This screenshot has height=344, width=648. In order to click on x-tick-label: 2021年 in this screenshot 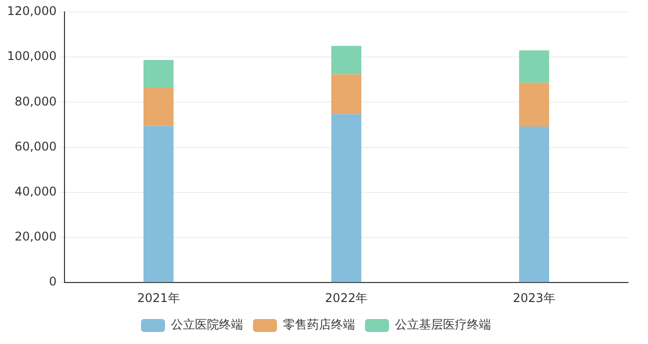, I will do `click(158, 297)`.